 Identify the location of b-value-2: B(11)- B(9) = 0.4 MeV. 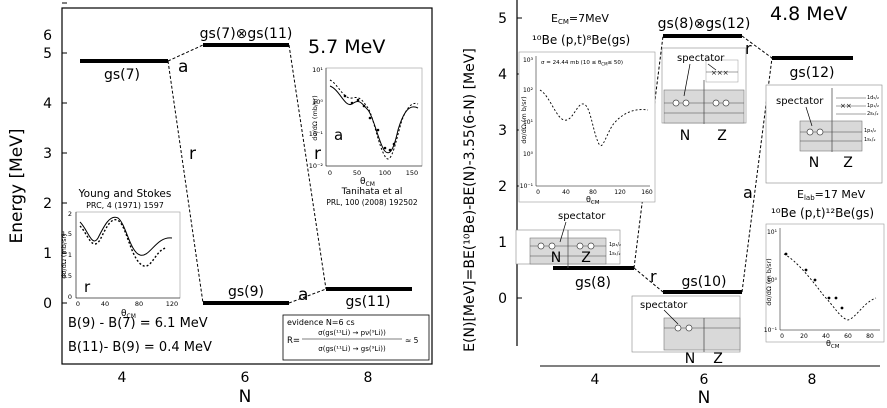
(140, 347).